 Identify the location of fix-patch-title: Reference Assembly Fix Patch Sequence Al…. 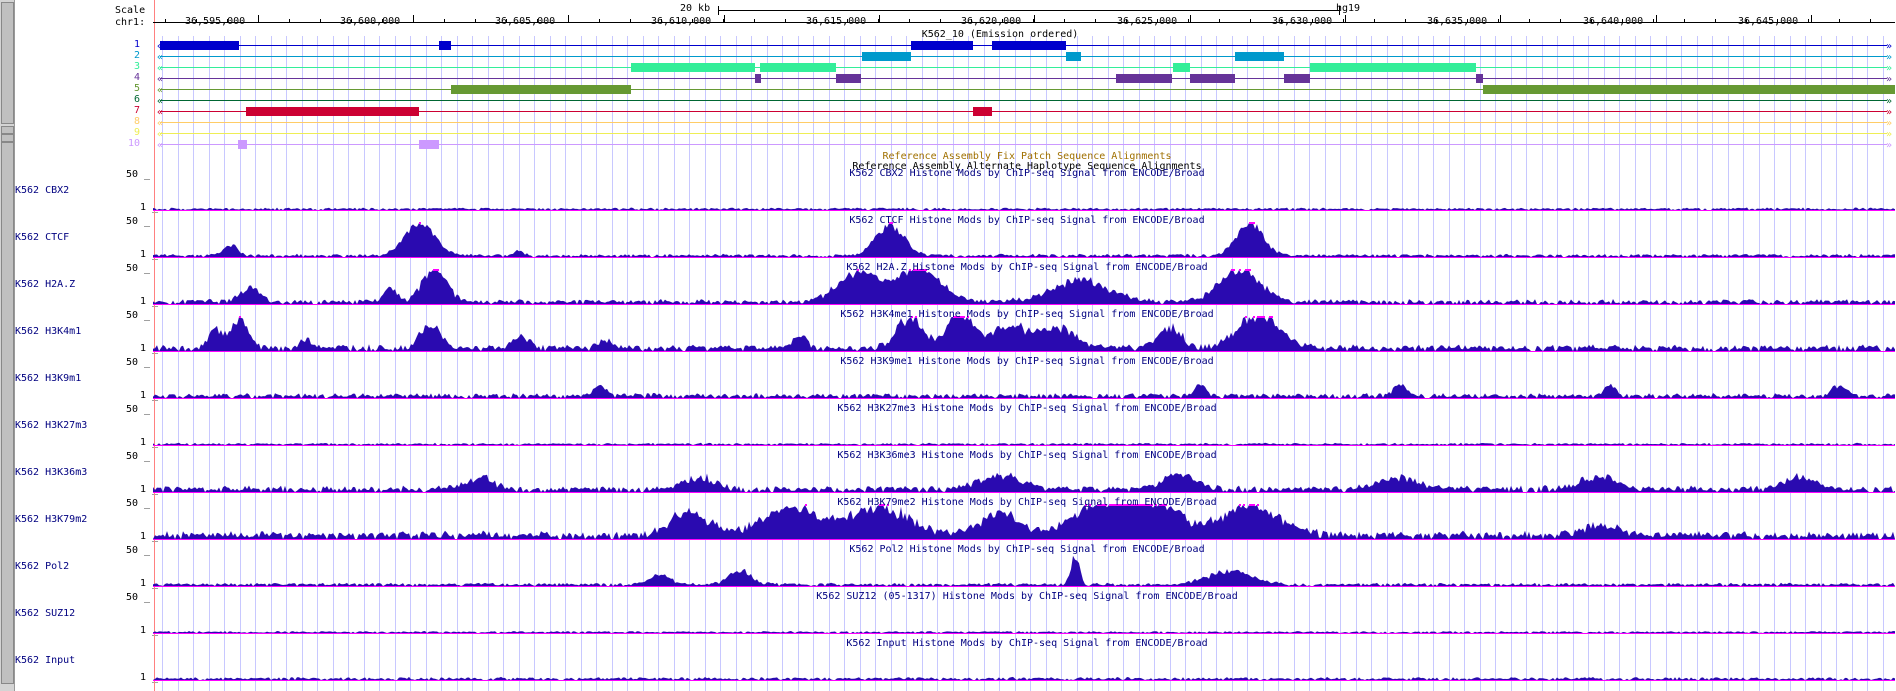
(1027, 156).